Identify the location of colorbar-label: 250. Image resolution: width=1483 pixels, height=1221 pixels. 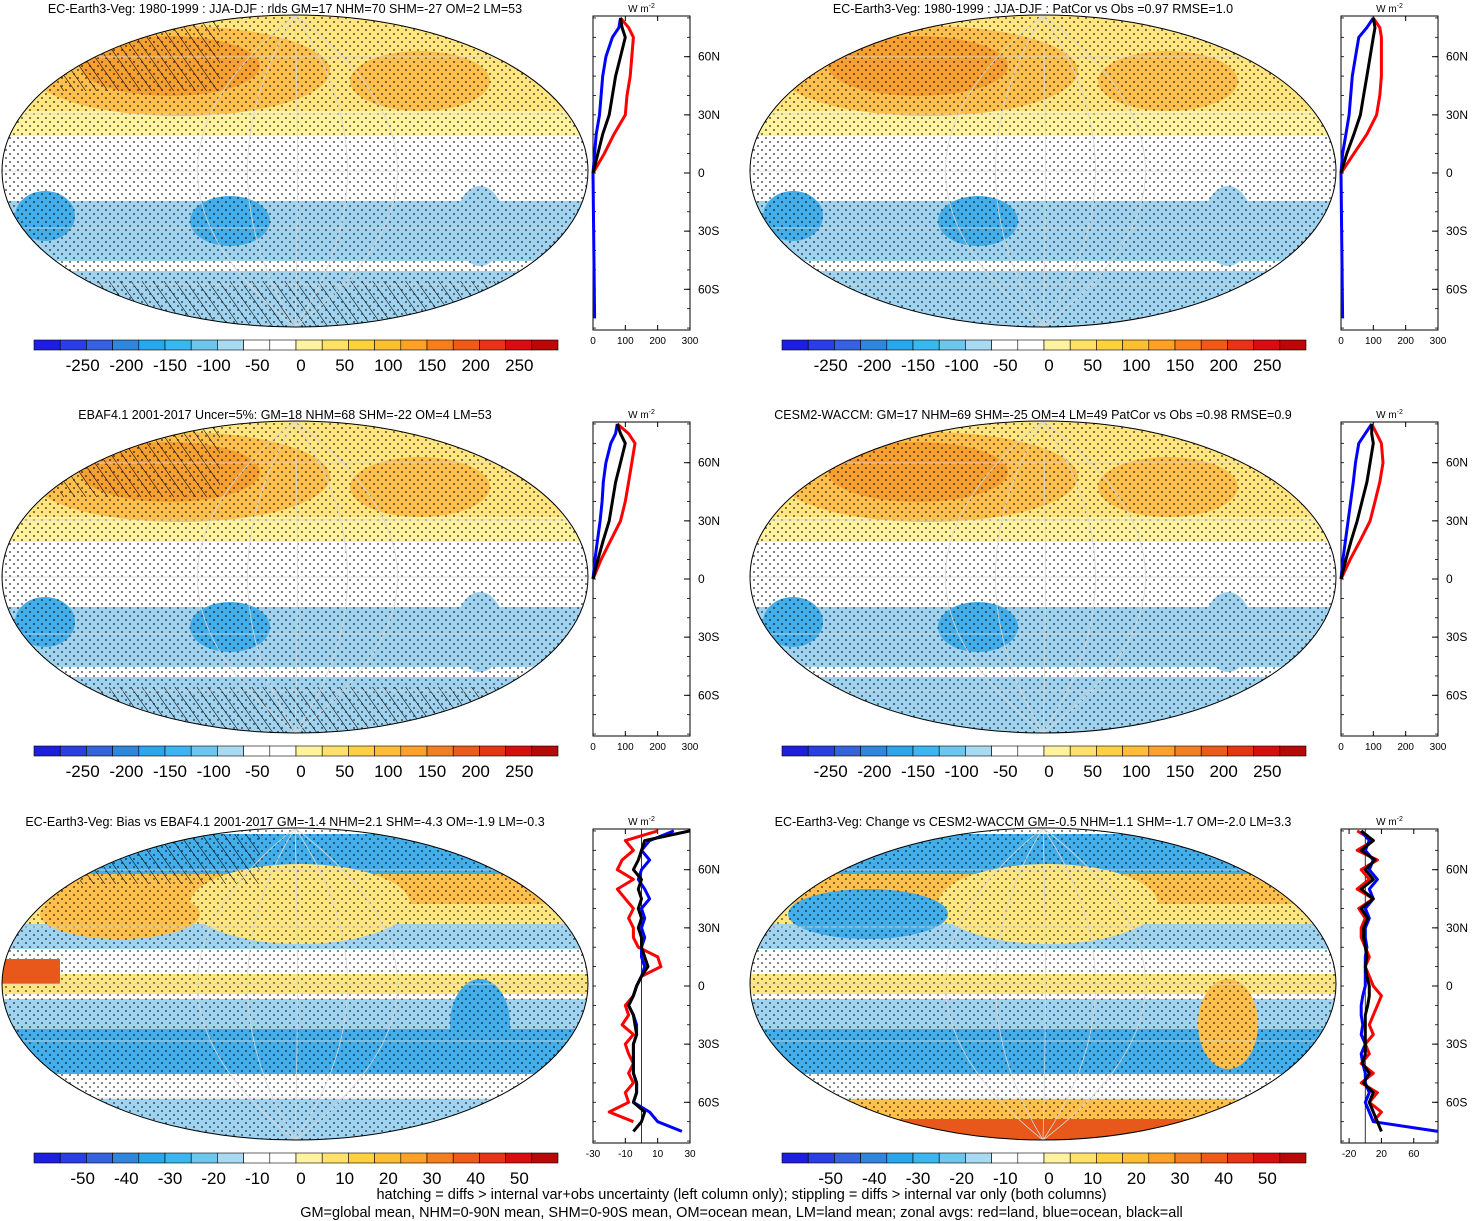
(519, 365).